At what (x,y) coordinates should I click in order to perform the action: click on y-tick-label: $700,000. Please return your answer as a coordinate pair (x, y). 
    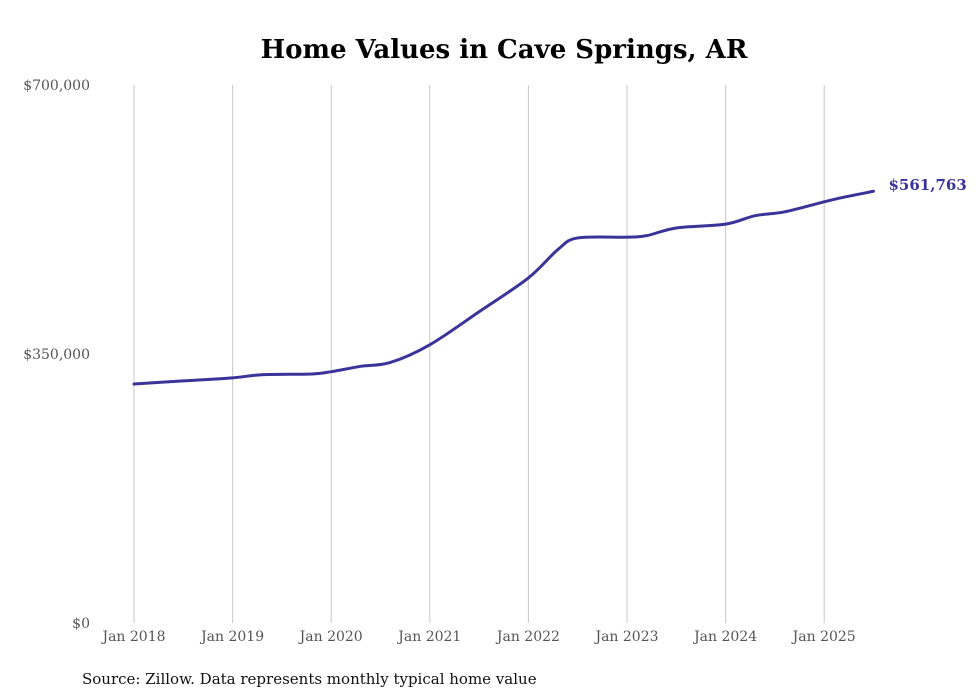
    Looking at the image, I should click on (56, 86).